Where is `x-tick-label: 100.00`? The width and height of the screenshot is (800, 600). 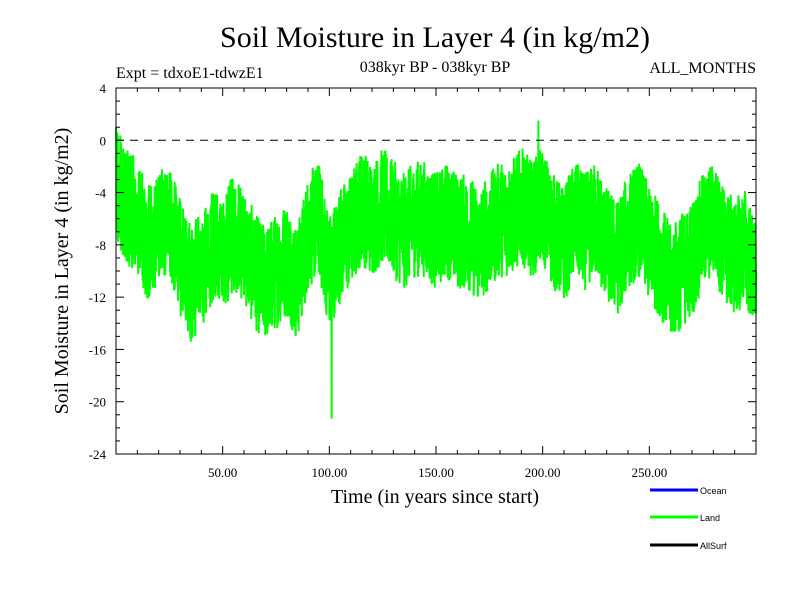
x-tick-label: 100.00 is located at coordinates (329, 472).